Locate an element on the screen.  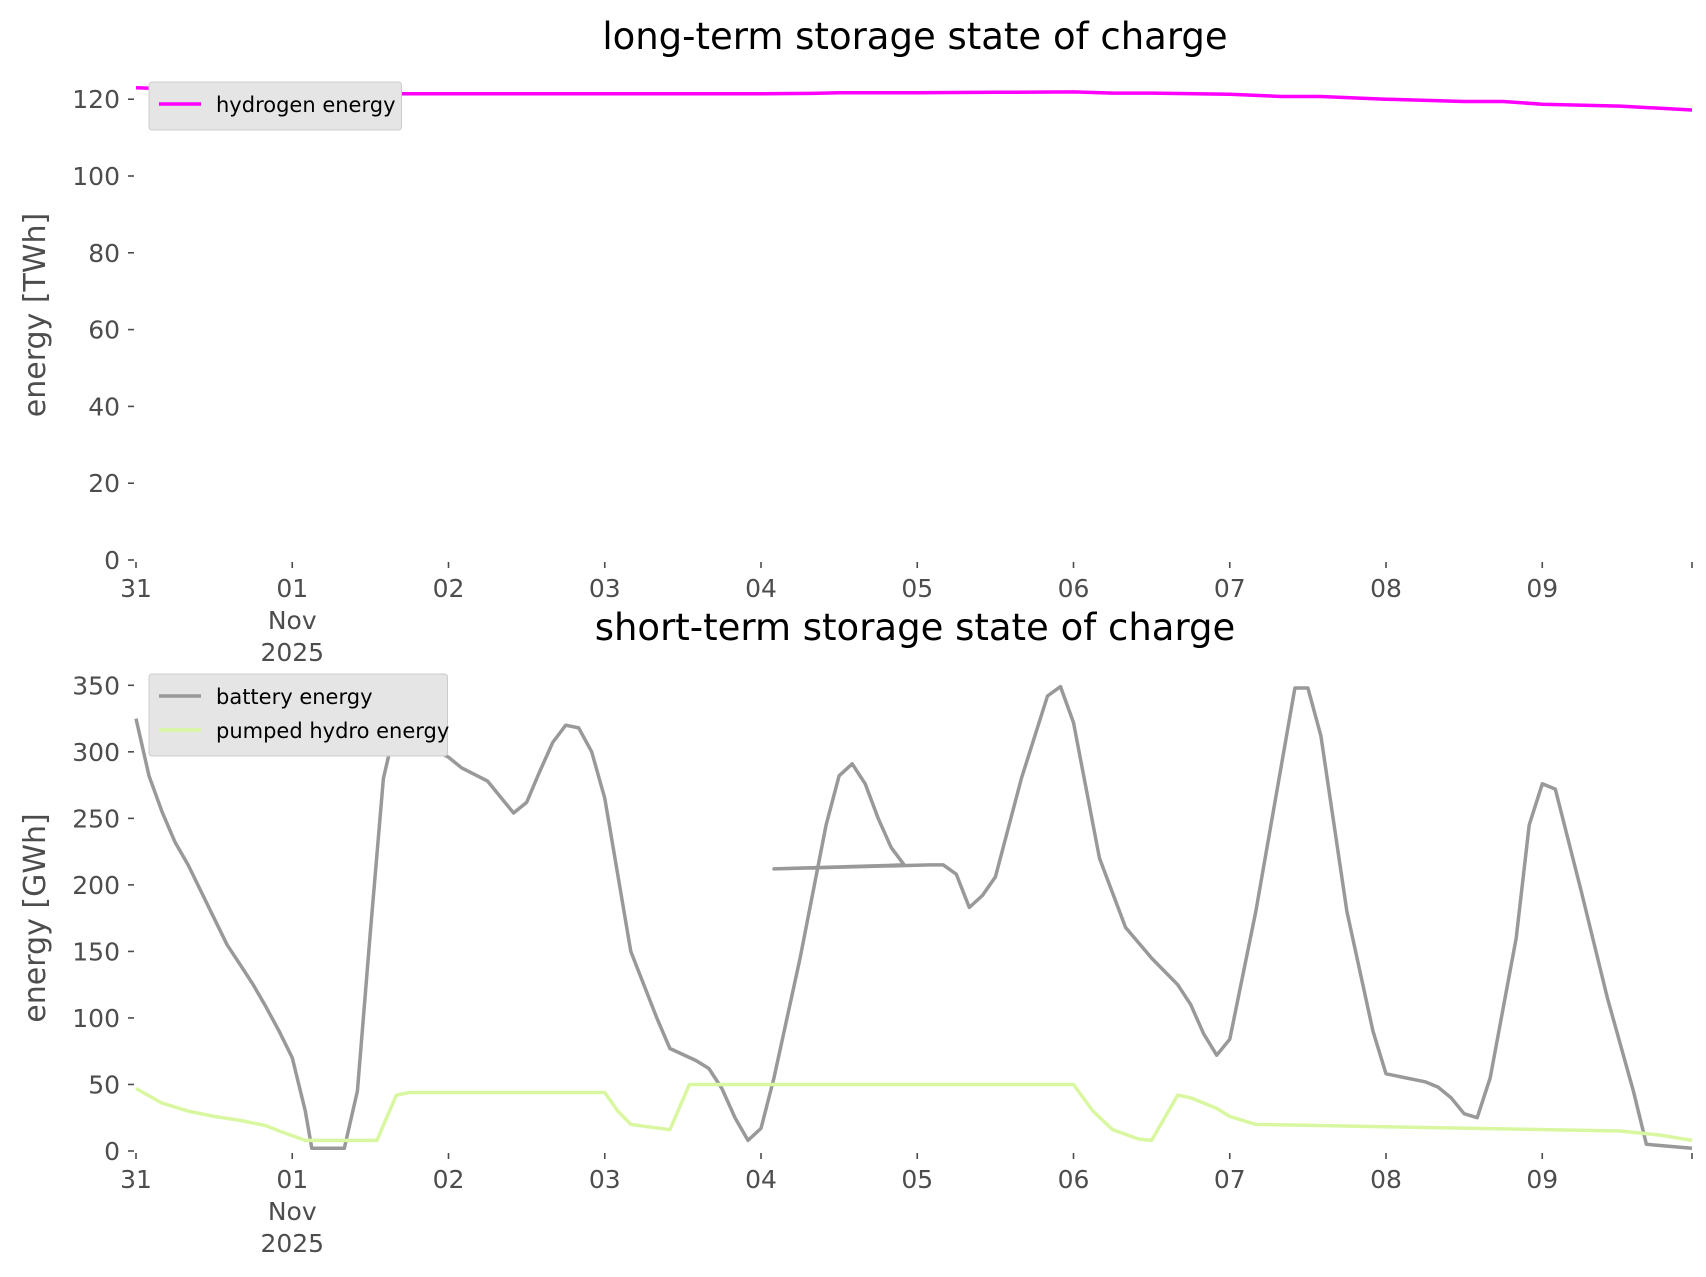
legend: battery energy pumped hydro energy is located at coordinates (298, 715).